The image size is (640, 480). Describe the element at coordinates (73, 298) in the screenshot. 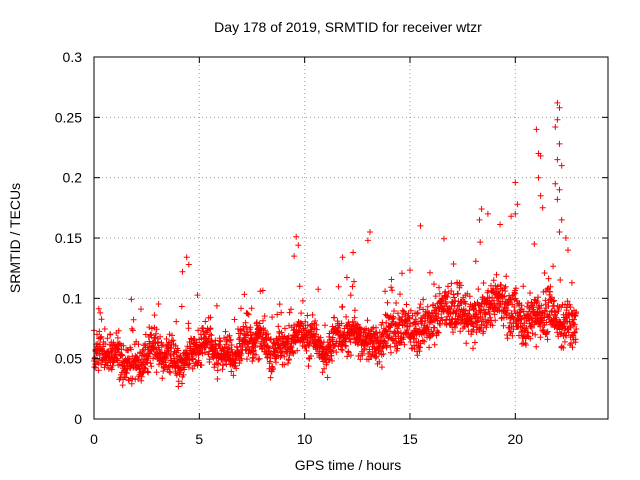

I see `y-tick-label: 0.1` at that location.